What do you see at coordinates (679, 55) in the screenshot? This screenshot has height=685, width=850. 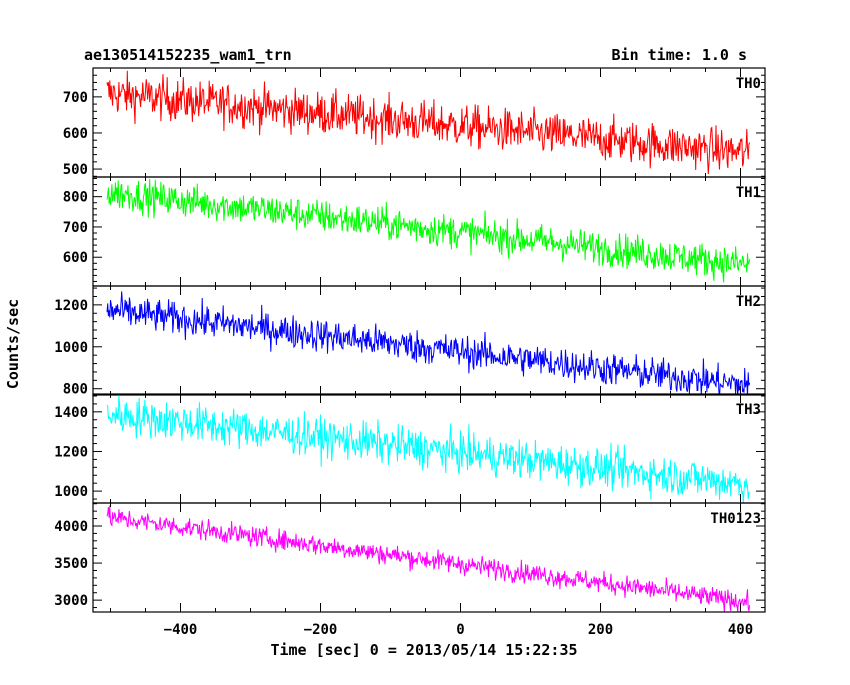 I see `bin-time-label: Bin time: 1.0 s` at bounding box center [679, 55].